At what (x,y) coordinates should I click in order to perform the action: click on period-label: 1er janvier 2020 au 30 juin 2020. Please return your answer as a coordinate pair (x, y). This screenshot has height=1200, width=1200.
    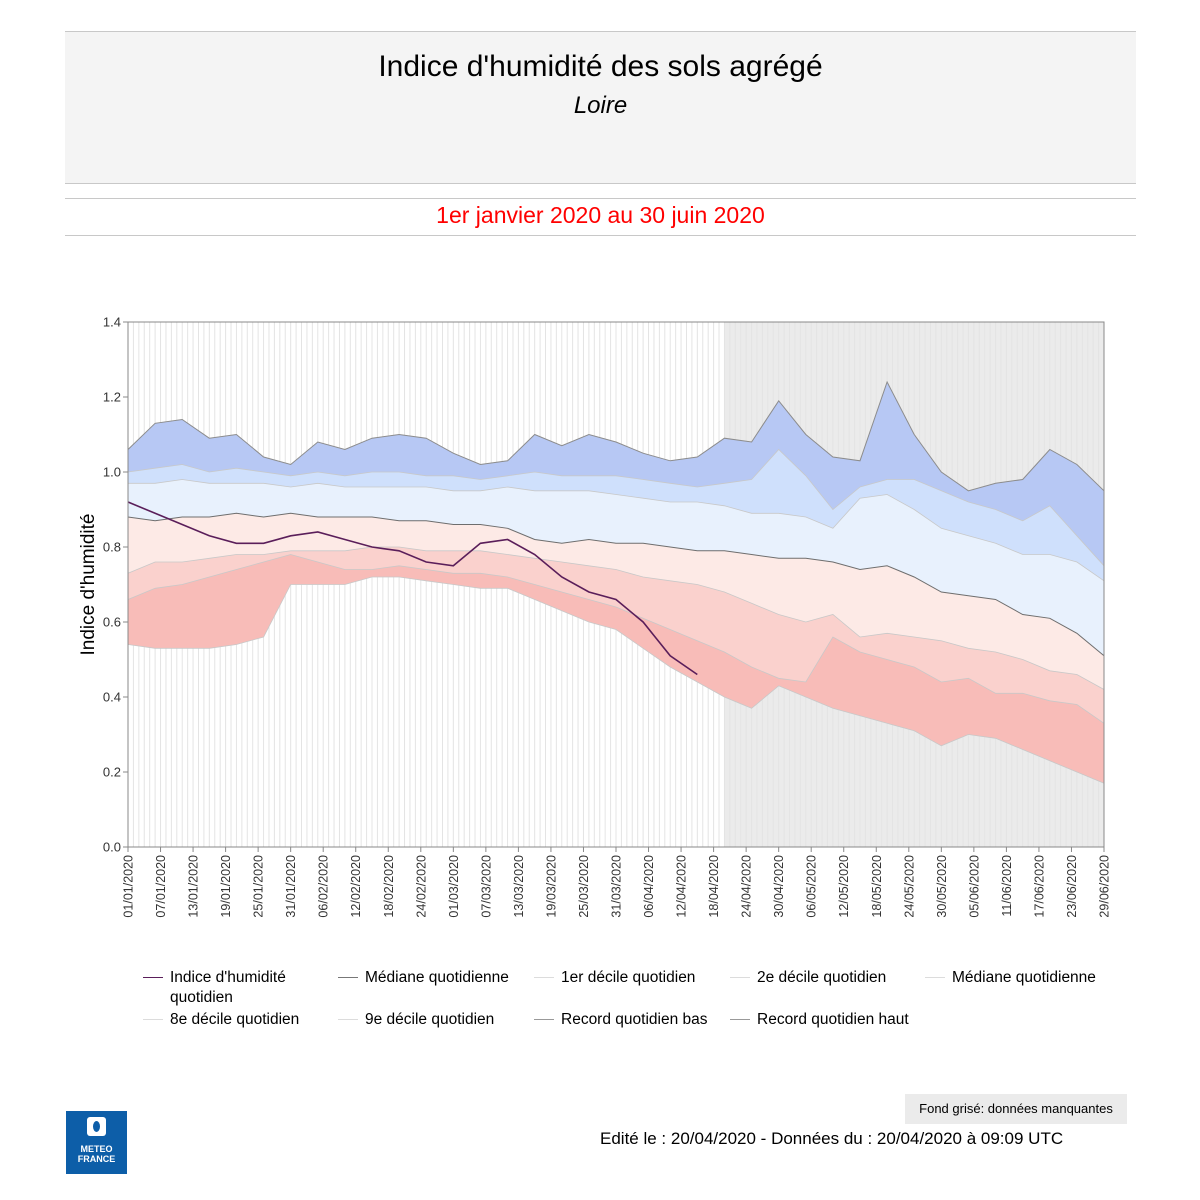
    Looking at the image, I should click on (600, 215).